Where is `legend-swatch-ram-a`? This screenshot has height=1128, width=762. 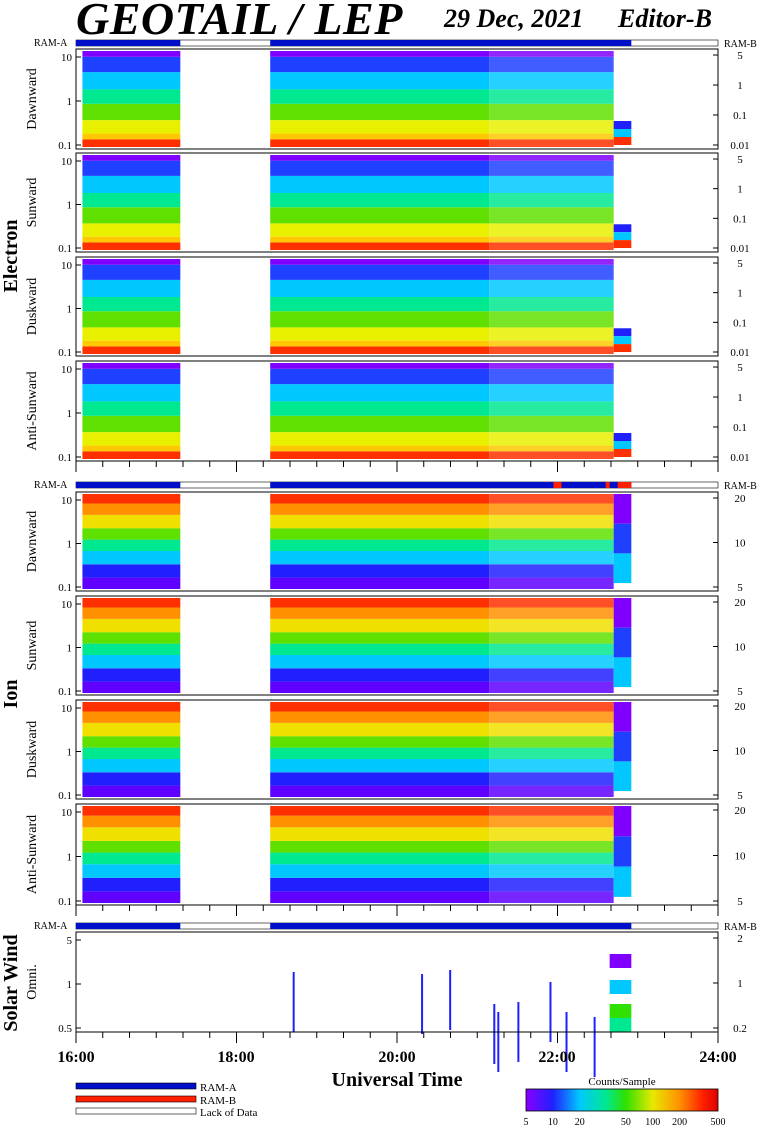 legend-swatch-ram-a is located at coordinates (136, 1086).